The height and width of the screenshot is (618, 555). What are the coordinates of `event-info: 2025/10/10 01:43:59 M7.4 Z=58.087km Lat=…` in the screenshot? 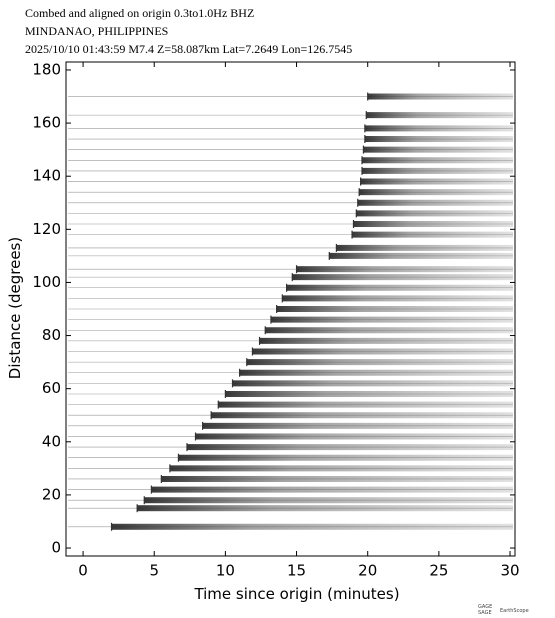 It's located at (188, 49).